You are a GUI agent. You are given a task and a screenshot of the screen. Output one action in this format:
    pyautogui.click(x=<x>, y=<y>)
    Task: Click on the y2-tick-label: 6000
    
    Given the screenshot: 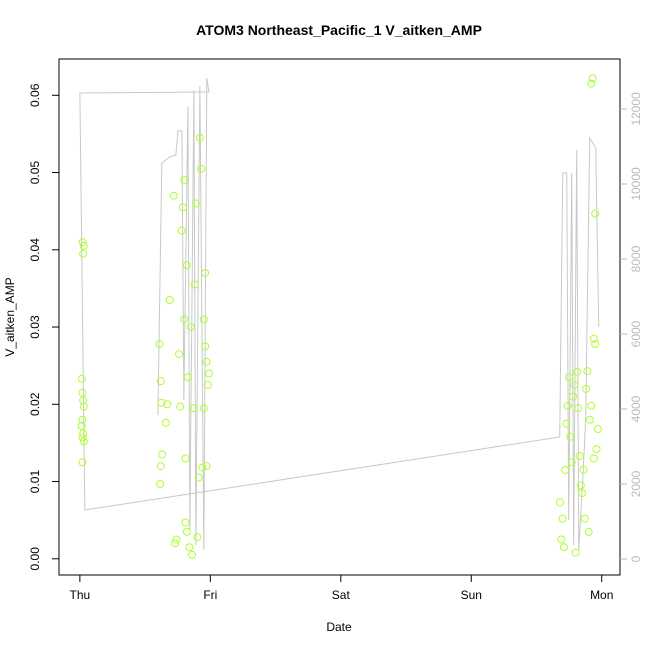 What is the action you would take?
    pyautogui.click(x=636, y=333)
    